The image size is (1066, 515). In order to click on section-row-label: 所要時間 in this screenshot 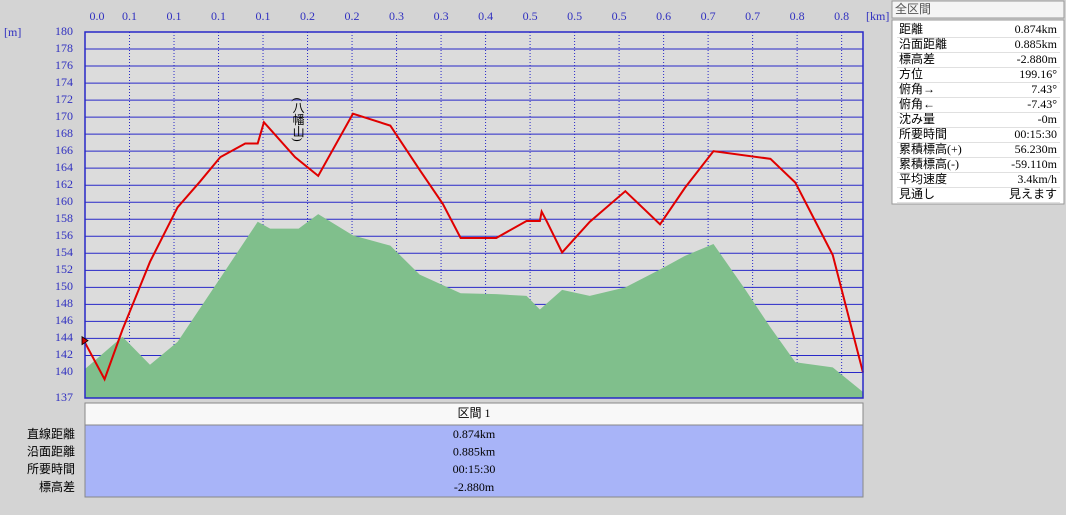, I will do `click(51, 469)`.